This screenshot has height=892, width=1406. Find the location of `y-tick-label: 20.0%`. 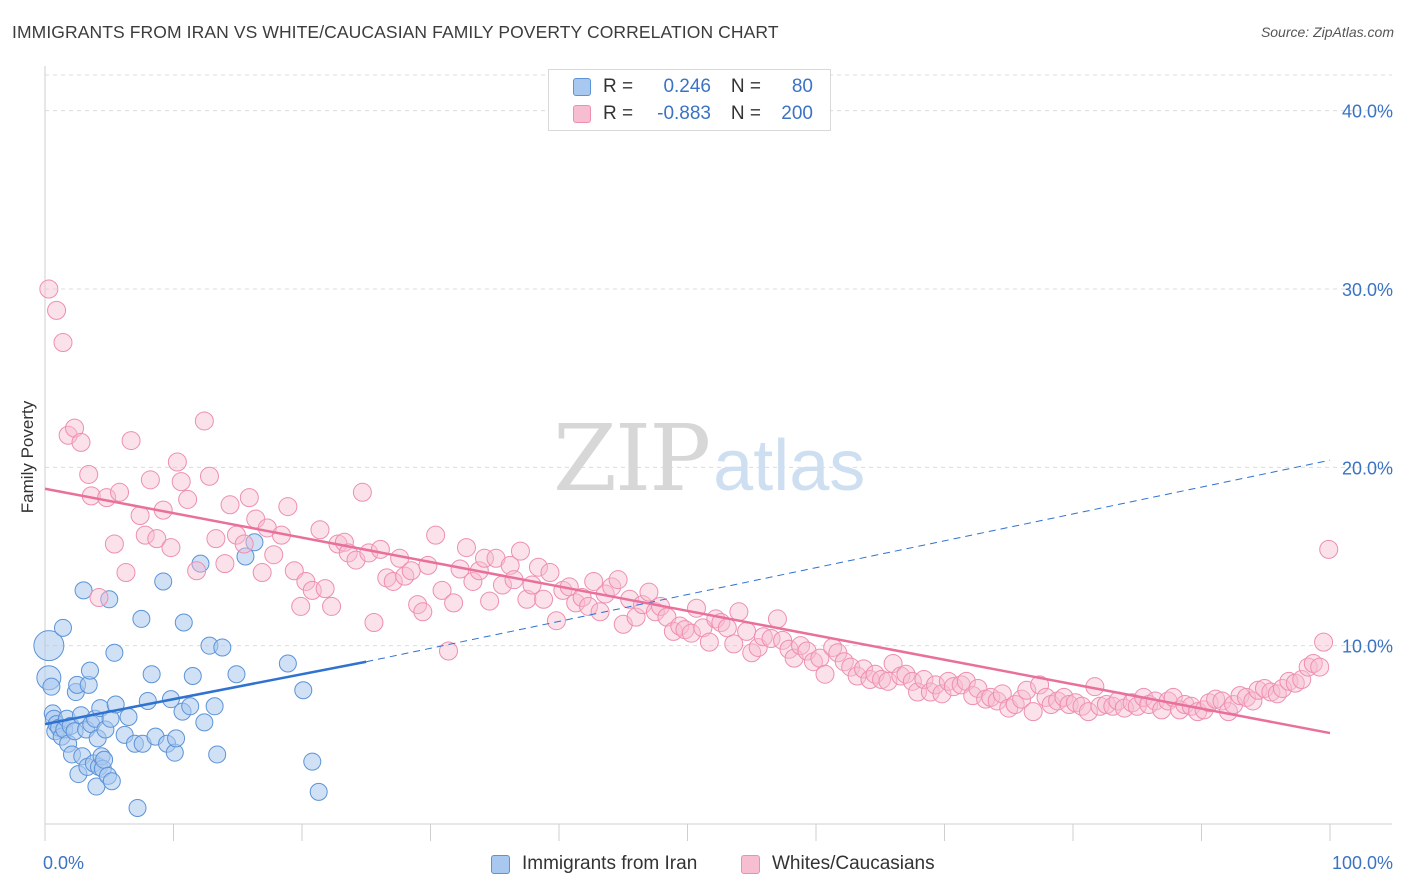

y-tick-label: 20.0% is located at coordinates (1367, 468).